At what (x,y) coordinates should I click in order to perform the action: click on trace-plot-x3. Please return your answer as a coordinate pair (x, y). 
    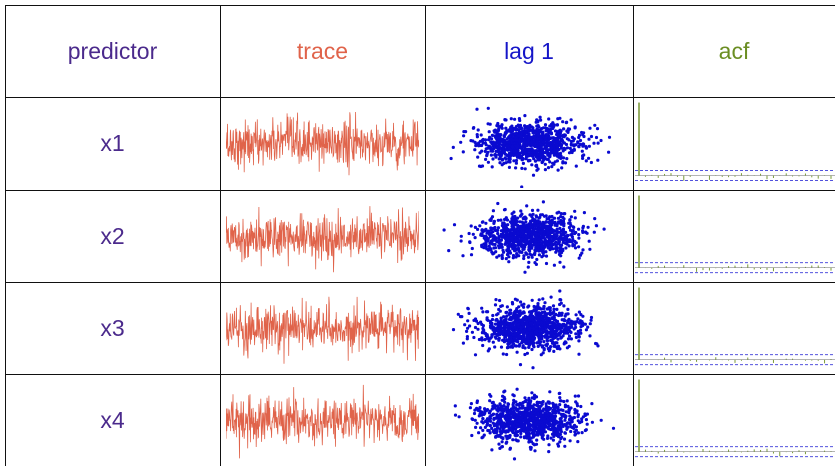
    Looking at the image, I should click on (322, 330).